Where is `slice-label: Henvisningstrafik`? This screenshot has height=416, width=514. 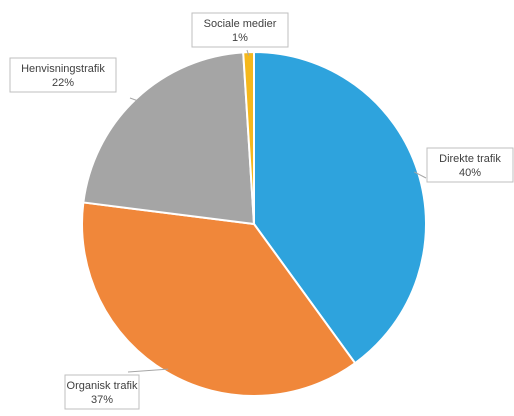 slice-label: Henvisningstrafik is located at coordinates (63, 69).